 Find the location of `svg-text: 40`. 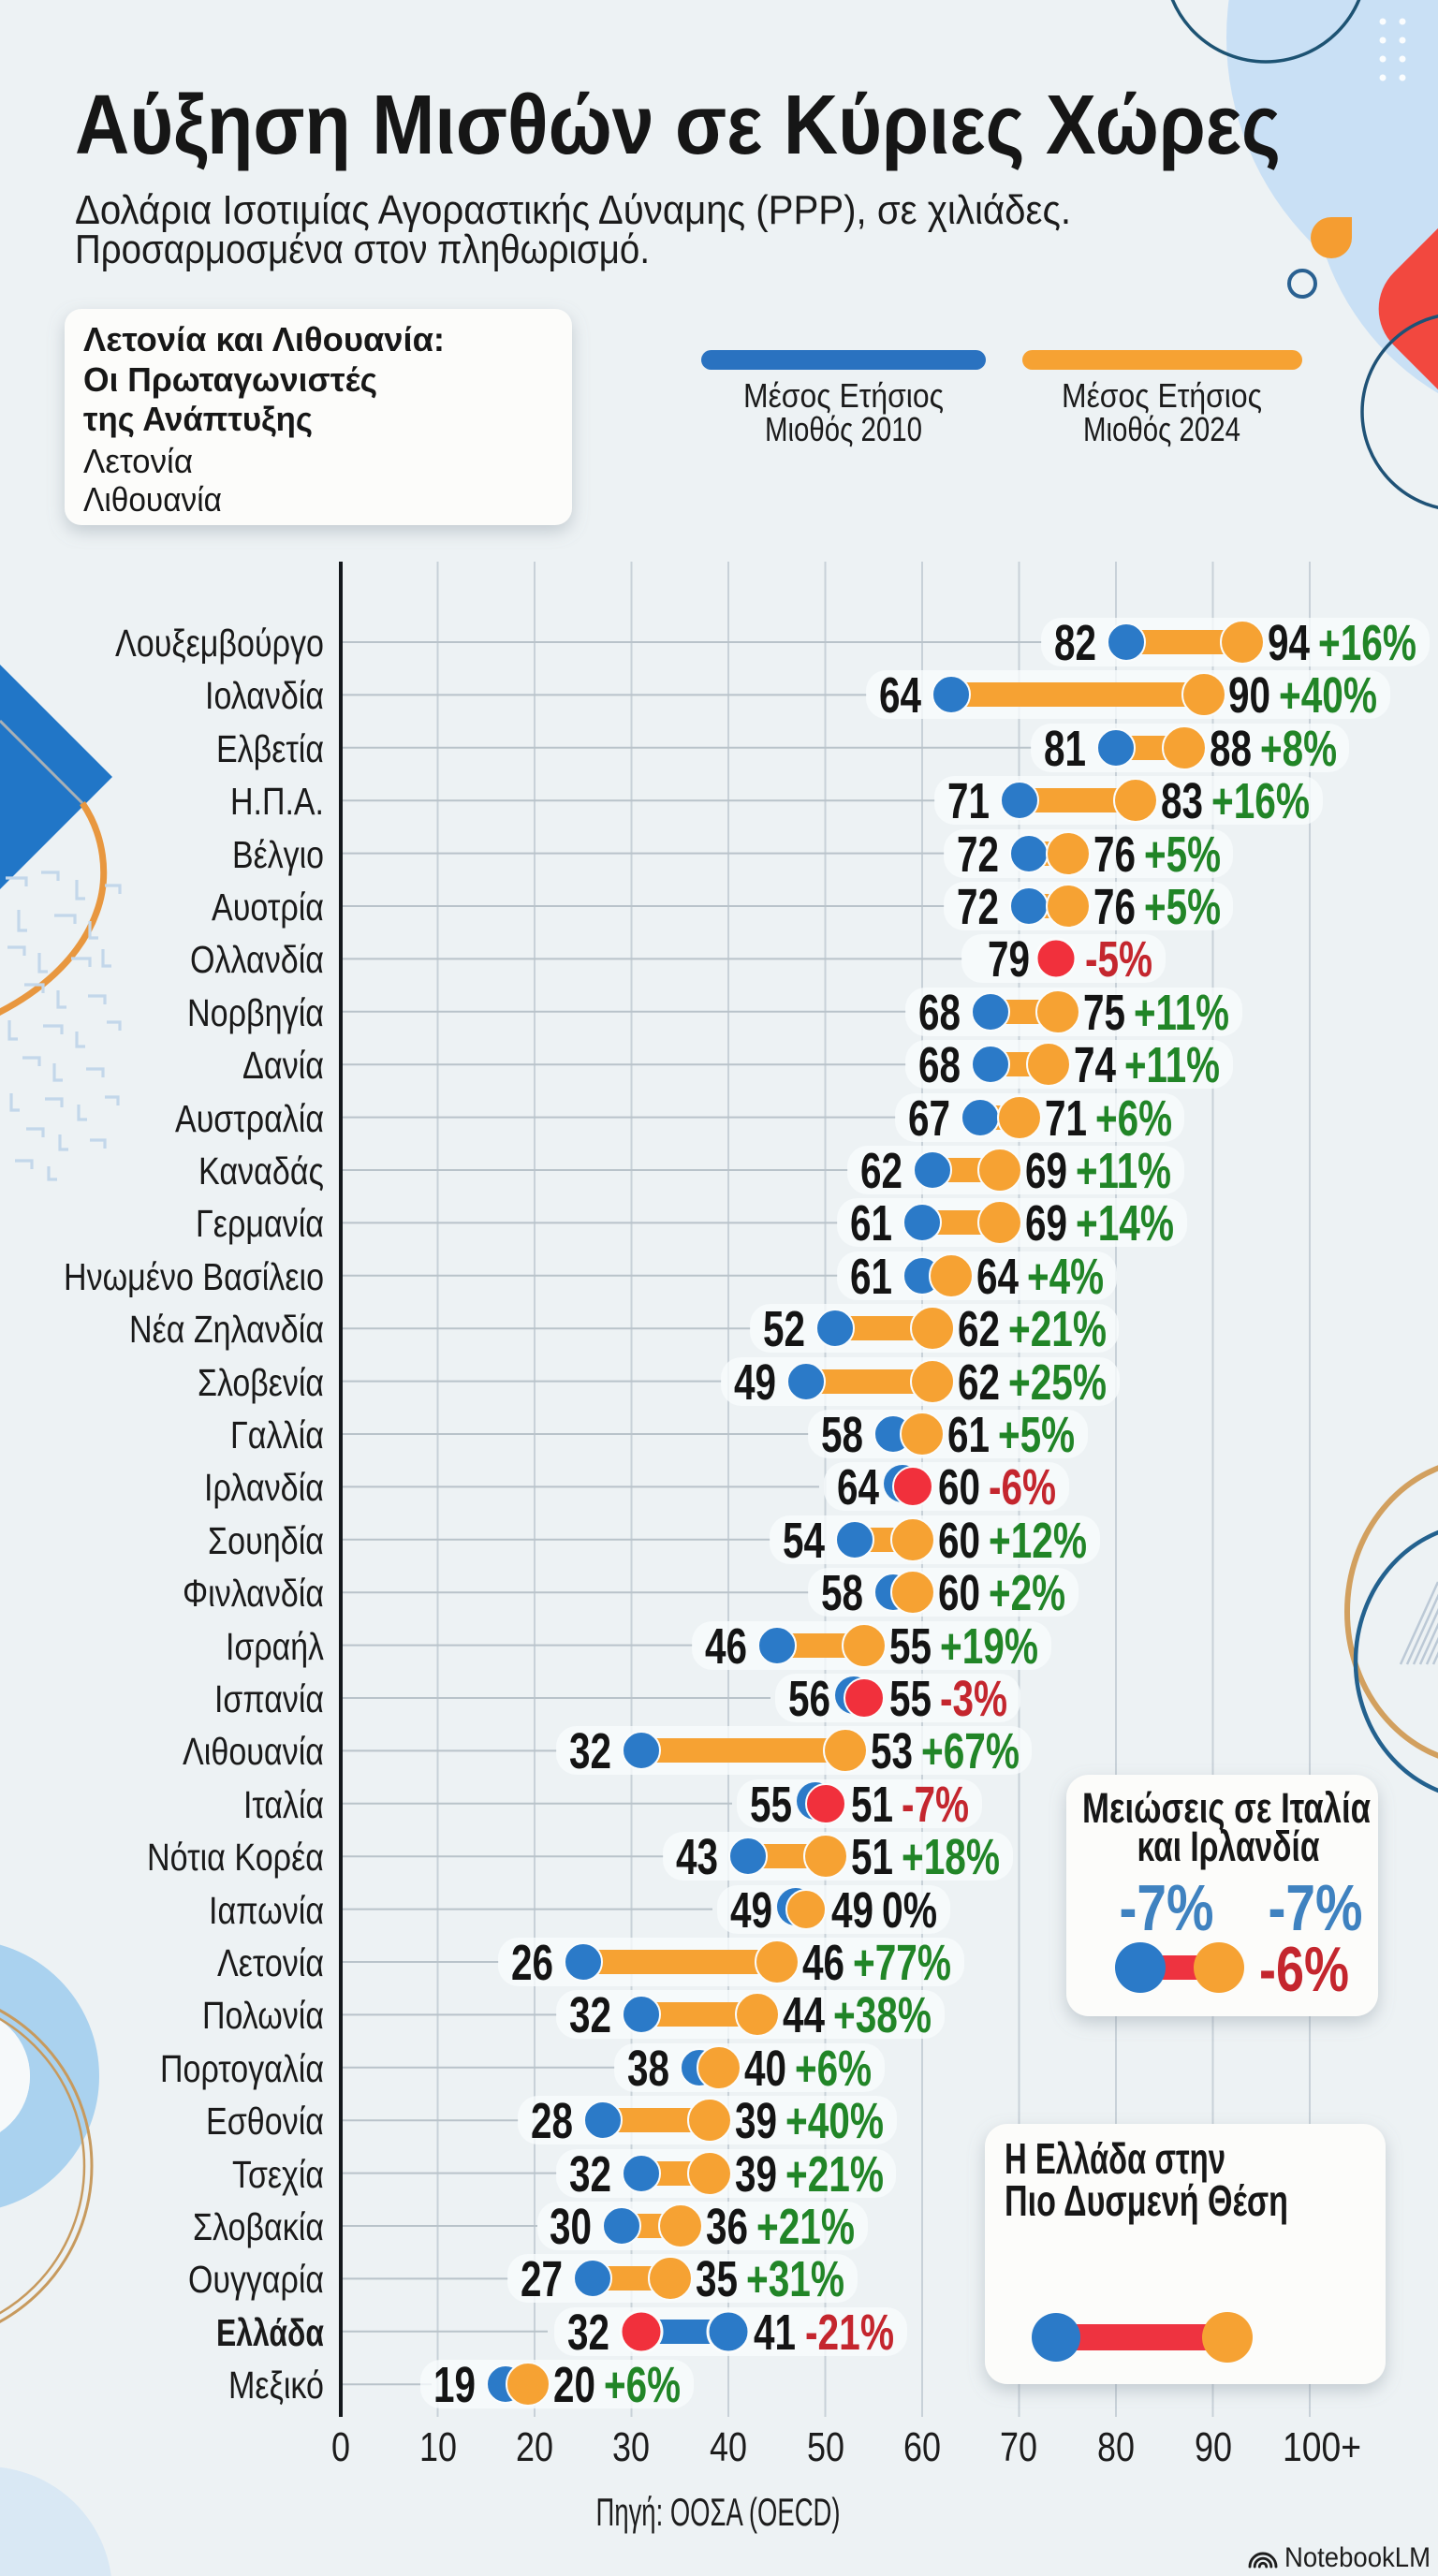

svg-text: 40 is located at coordinates (728, 2447).